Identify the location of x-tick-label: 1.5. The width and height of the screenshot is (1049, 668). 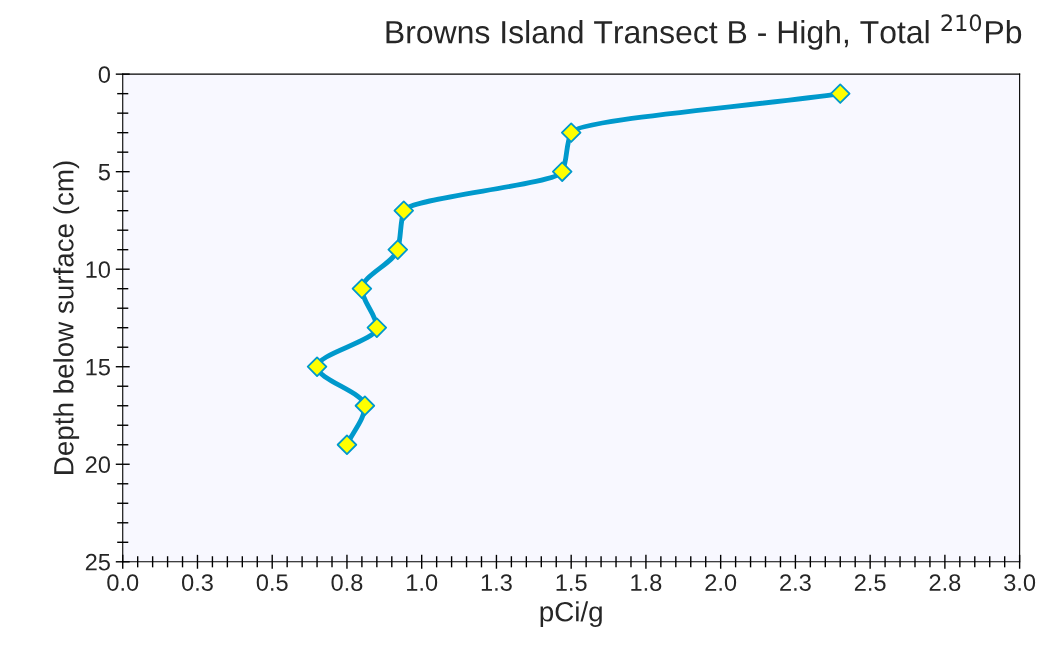
(571, 582).